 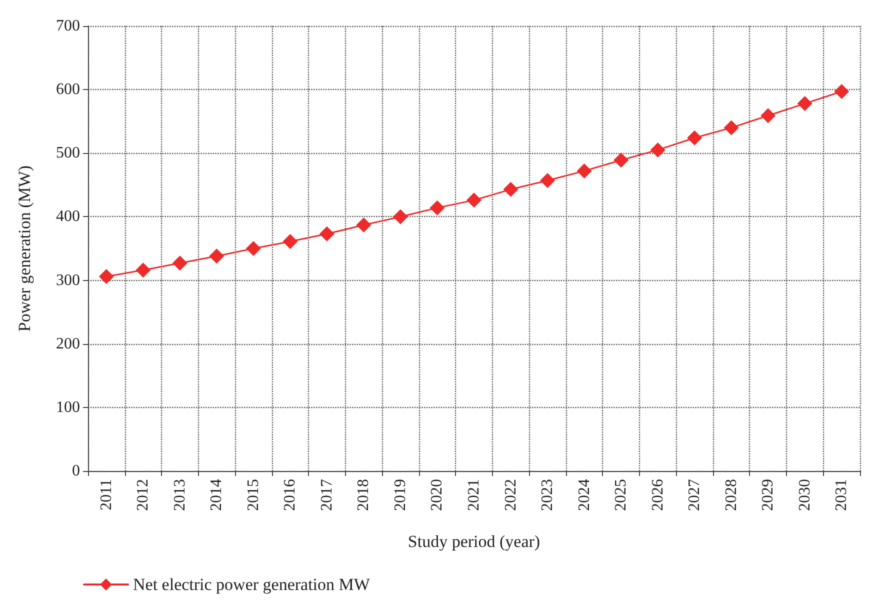 What do you see at coordinates (584, 495) in the screenshot?
I see `x-tick-label: 2024` at bounding box center [584, 495].